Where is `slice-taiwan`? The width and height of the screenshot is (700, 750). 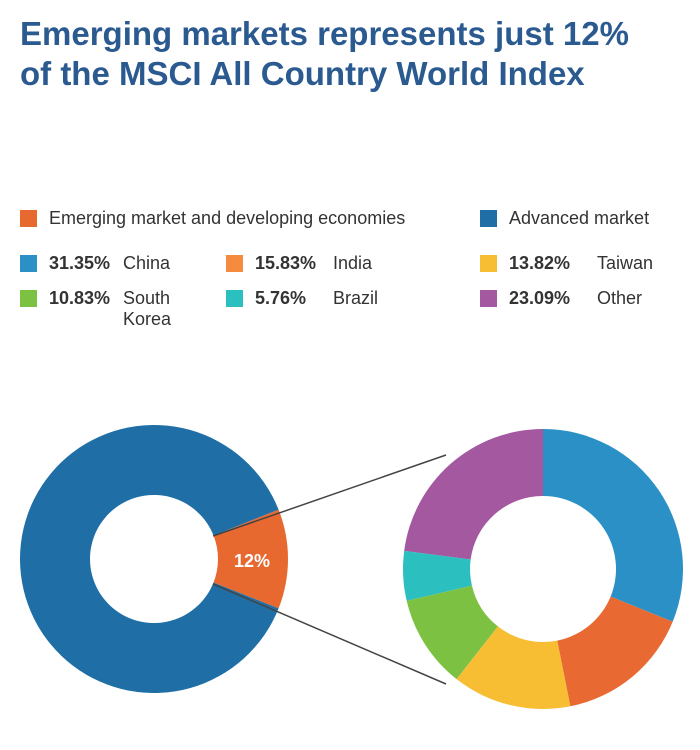
slice-taiwan is located at coordinates (513, 668).